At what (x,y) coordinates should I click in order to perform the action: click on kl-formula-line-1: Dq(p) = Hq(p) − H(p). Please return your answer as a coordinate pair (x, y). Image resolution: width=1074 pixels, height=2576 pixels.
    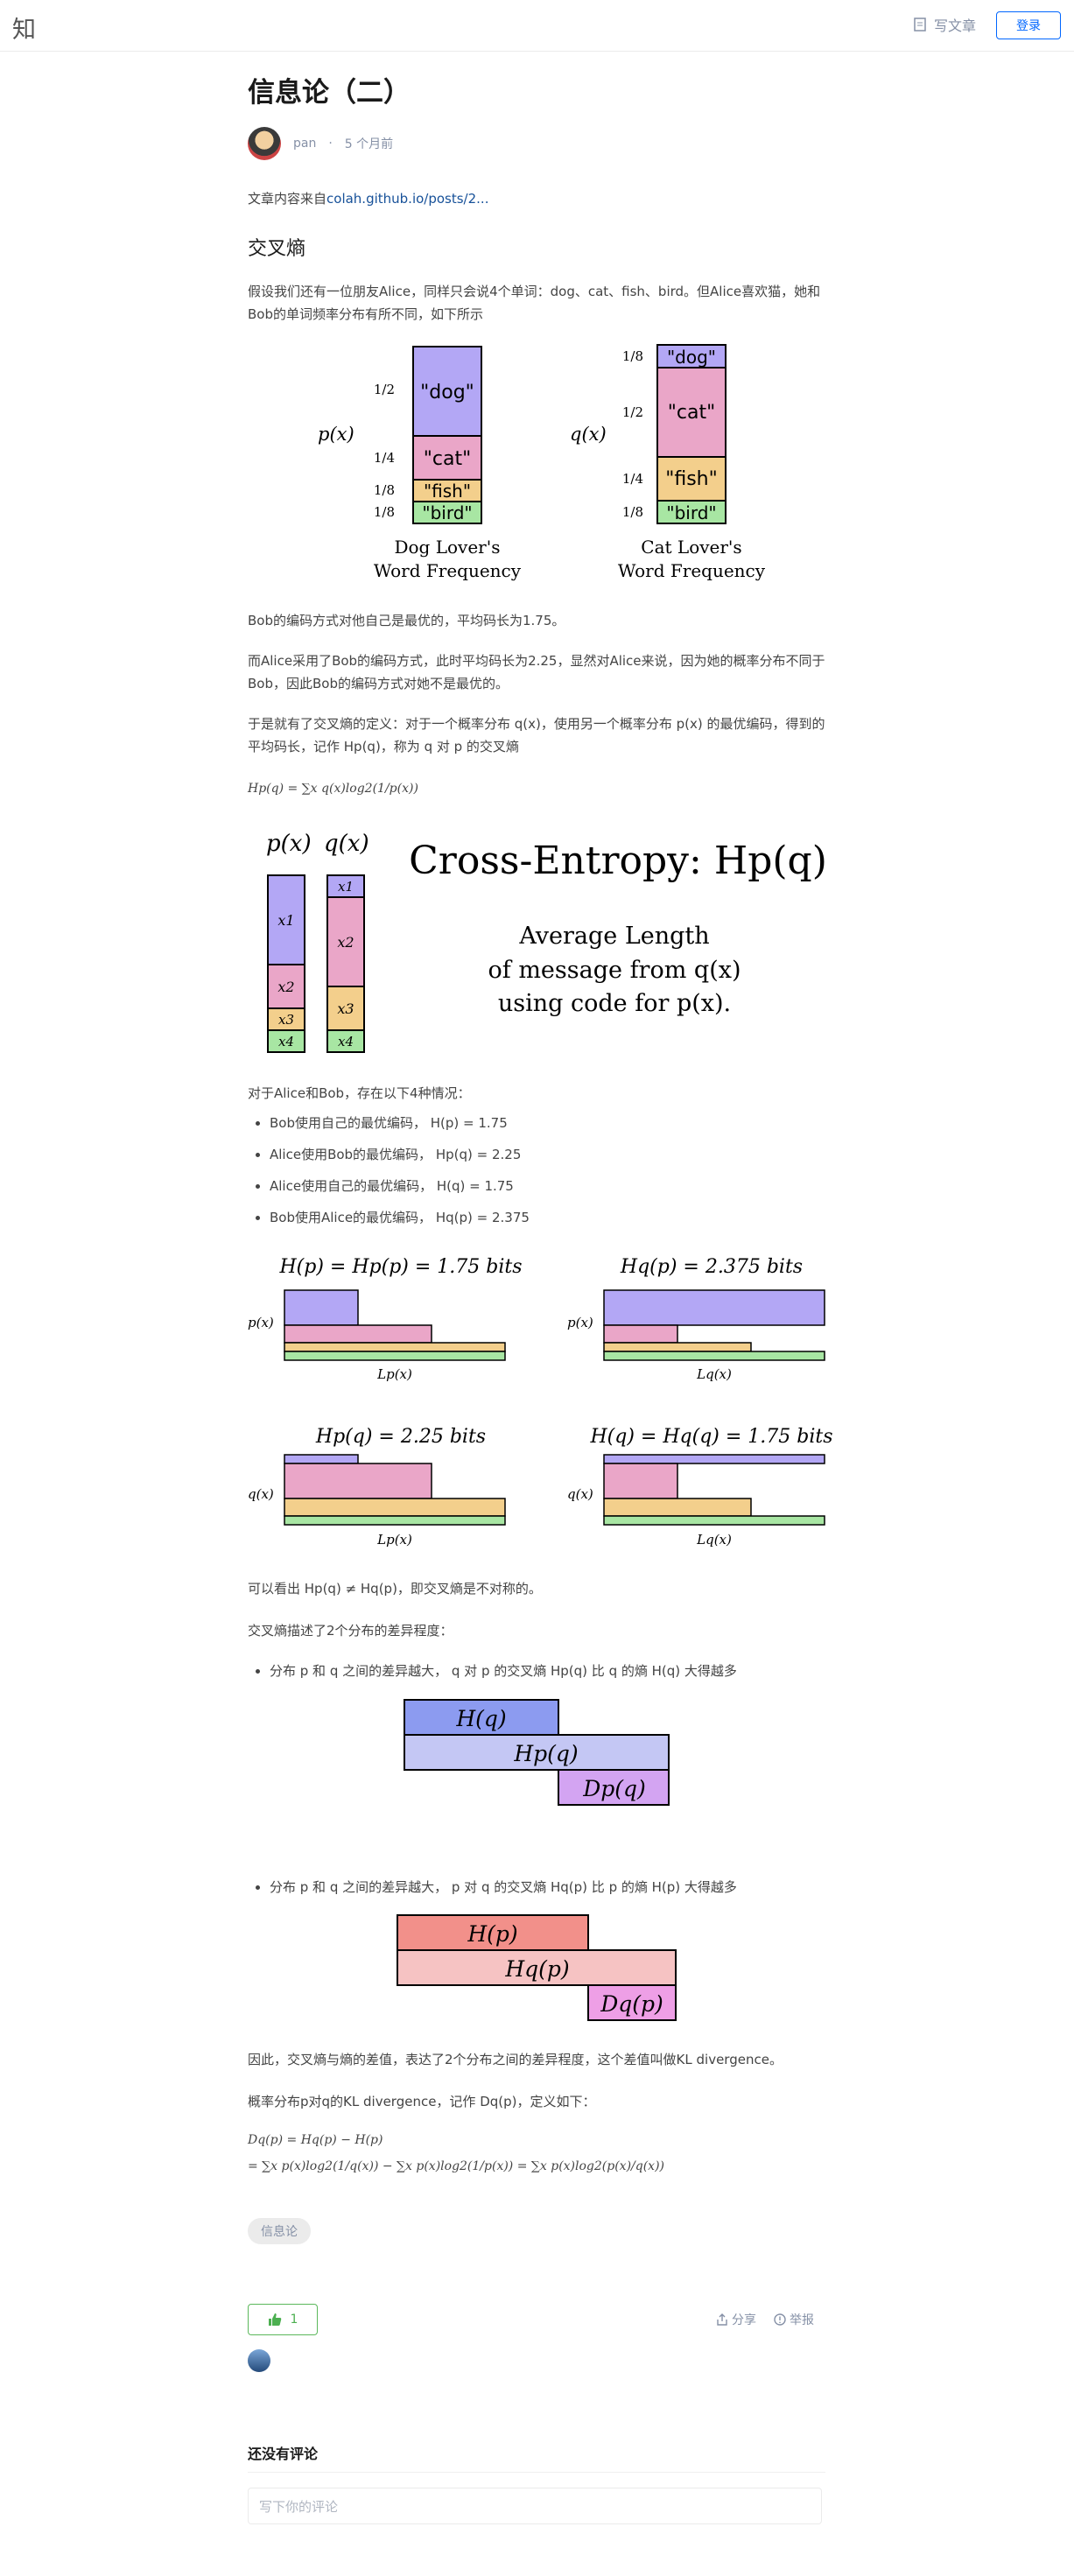
    Looking at the image, I should click on (315, 2140).